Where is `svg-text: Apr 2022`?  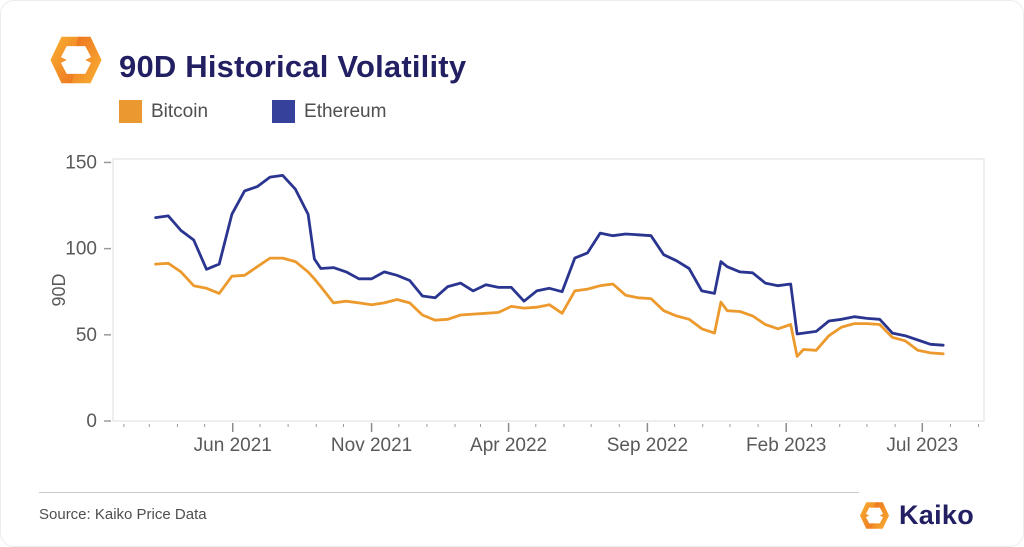
svg-text: Apr 2022 is located at coordinates (508, 445).